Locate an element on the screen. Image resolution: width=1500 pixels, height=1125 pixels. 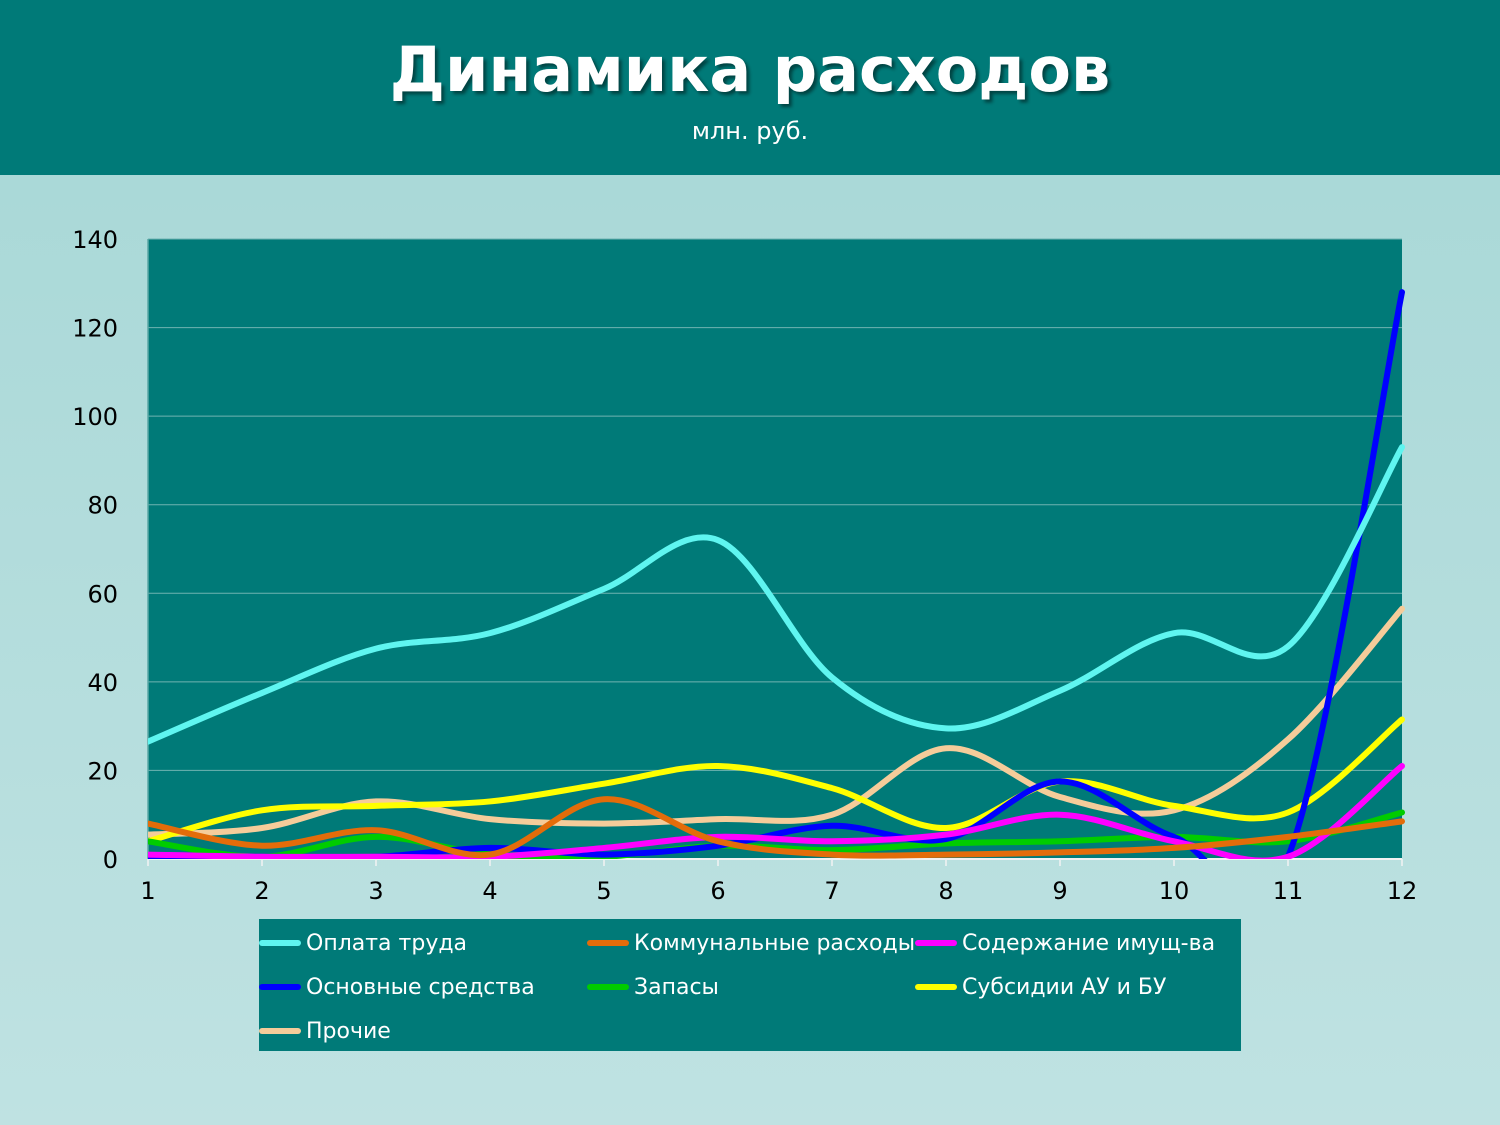
x-tick-label: 2 is located at coordinates (261, 891).